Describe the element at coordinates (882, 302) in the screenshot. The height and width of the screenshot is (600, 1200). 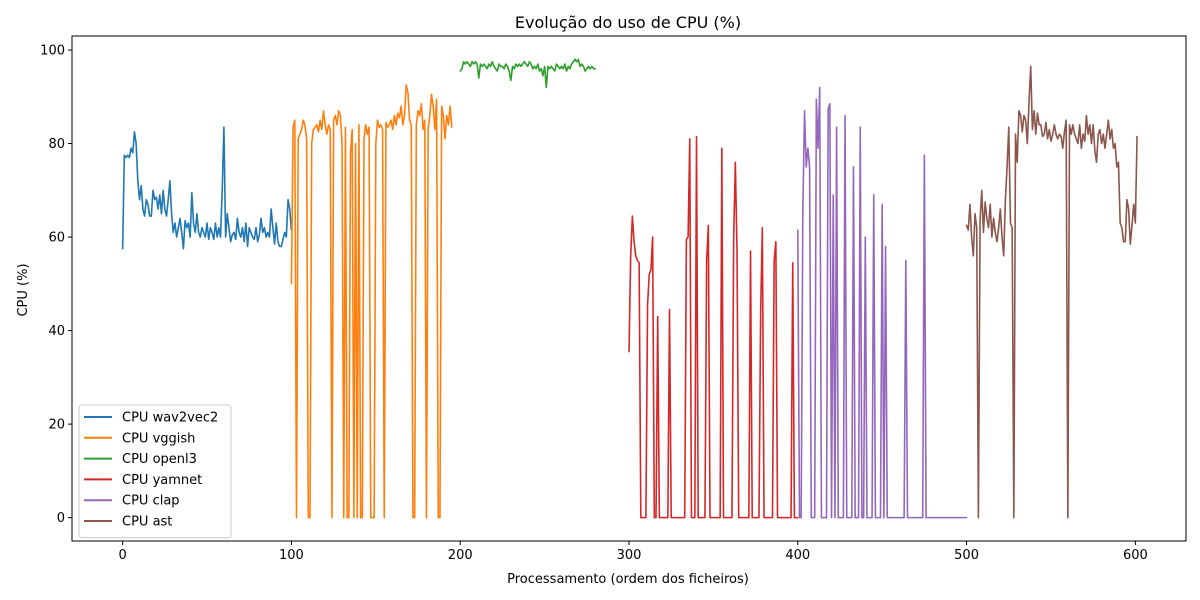
I see `series-line-cpu-clap` at that location.